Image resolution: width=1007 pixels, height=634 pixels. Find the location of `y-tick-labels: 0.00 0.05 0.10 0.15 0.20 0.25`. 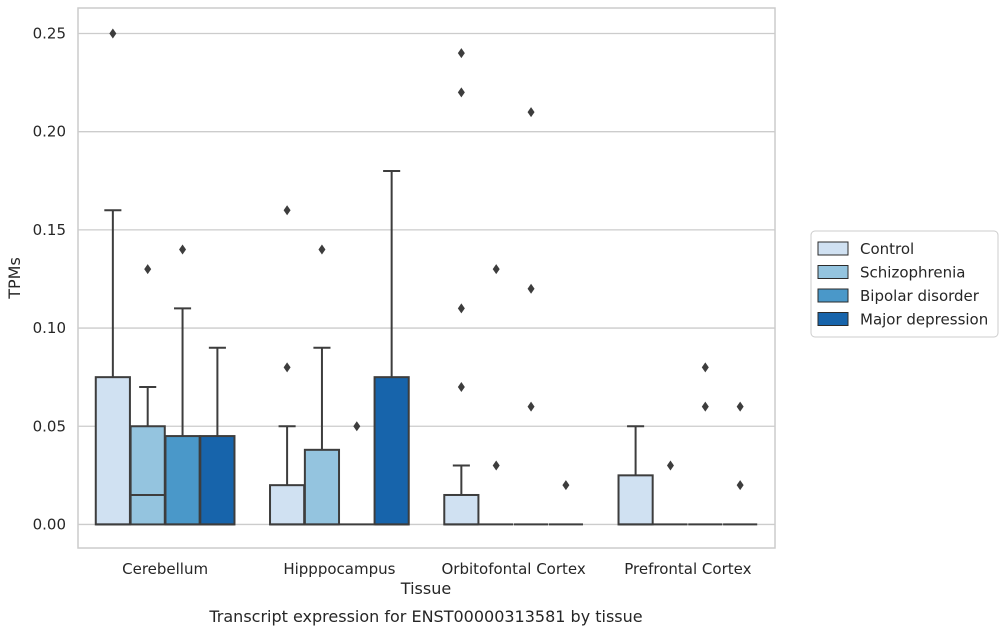

y-tick-labels: 0.00 0.05 0.10 0.15 0.20 0.25 is located at coordinates (49, 279).